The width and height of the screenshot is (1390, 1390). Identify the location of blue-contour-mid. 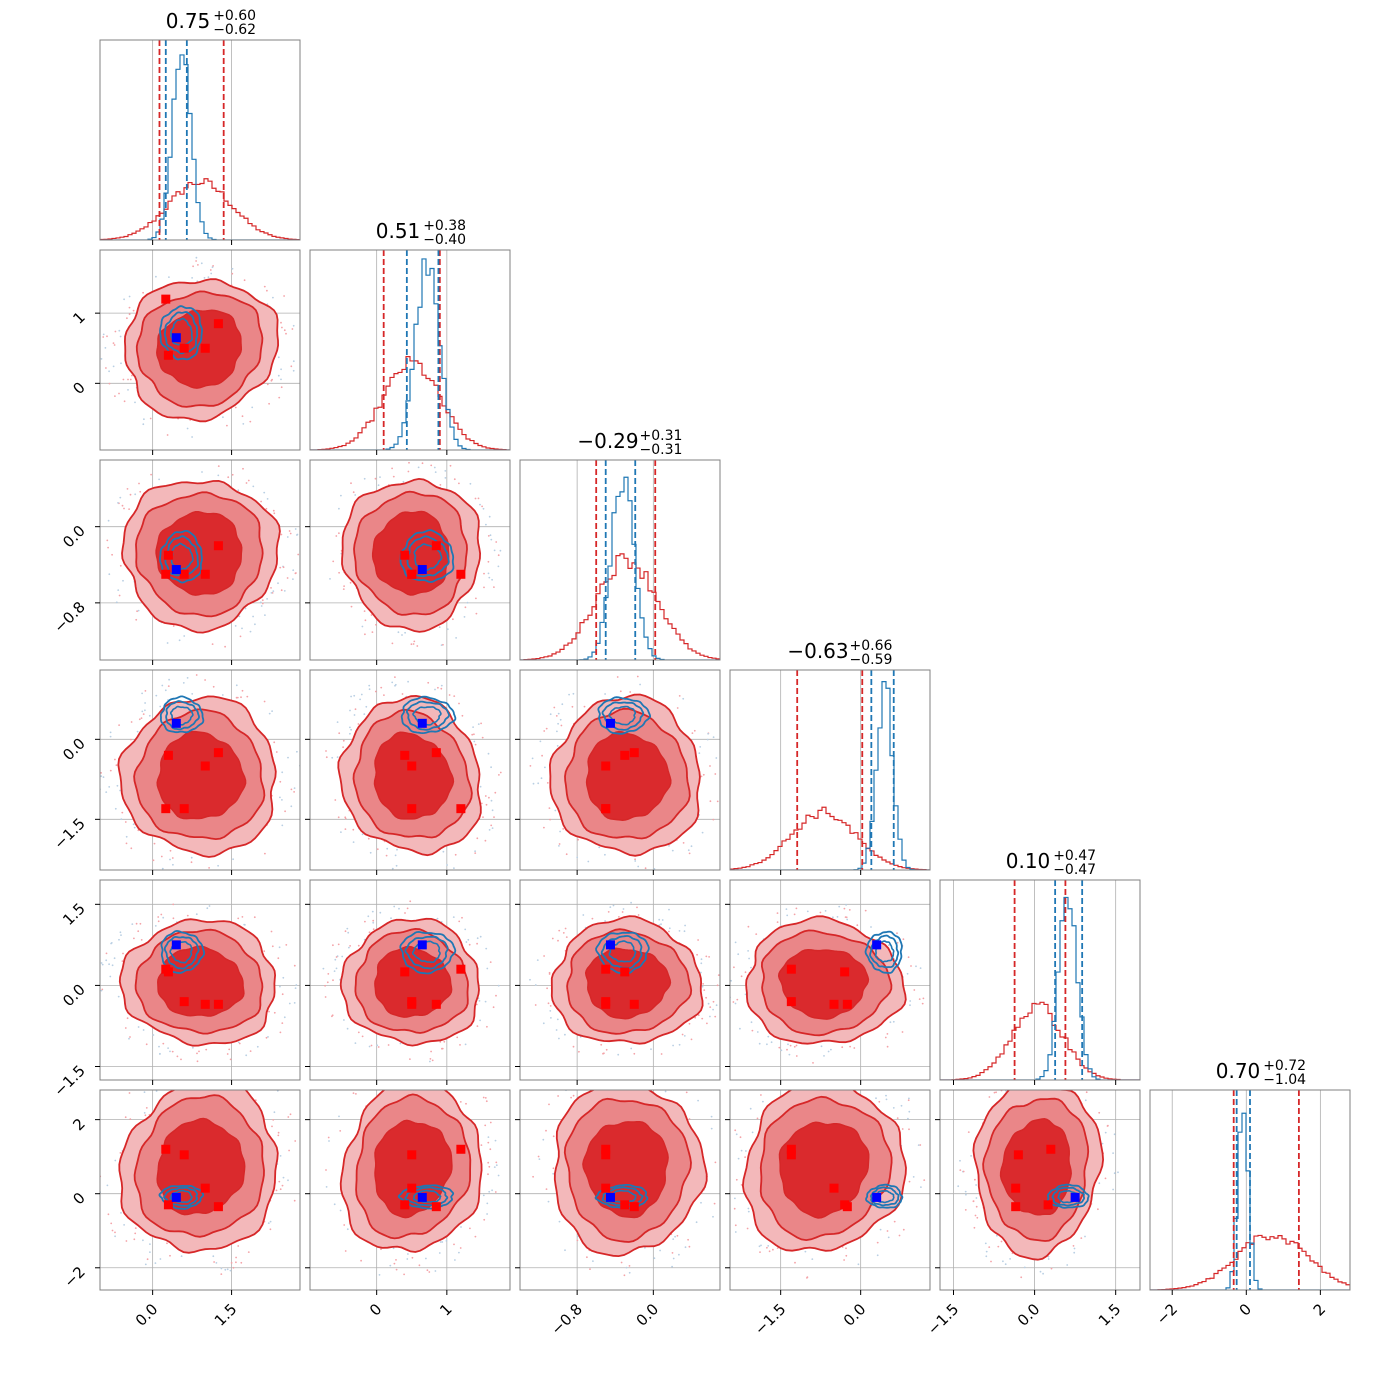
(182, 715).